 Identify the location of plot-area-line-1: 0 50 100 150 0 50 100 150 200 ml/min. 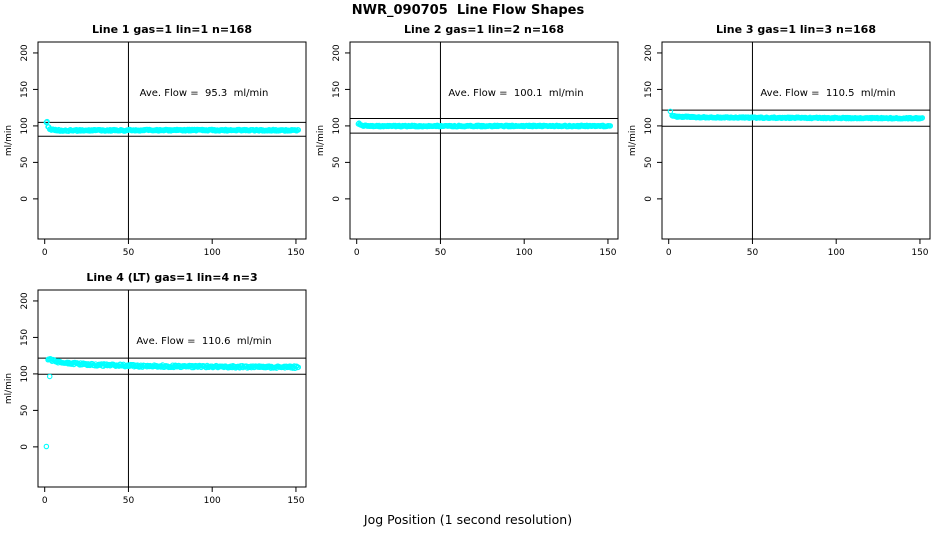
(155, 149).